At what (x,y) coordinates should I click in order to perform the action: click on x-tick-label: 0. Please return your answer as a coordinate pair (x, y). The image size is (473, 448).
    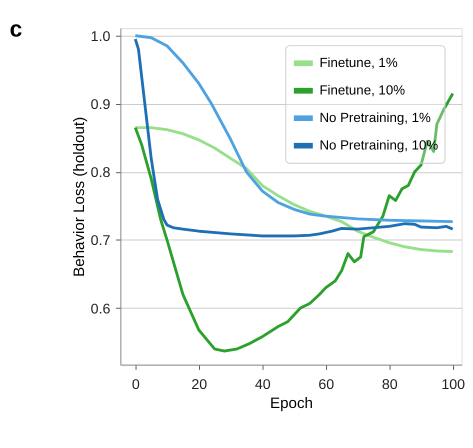
    Looking at the image, I should click on (136, 384).